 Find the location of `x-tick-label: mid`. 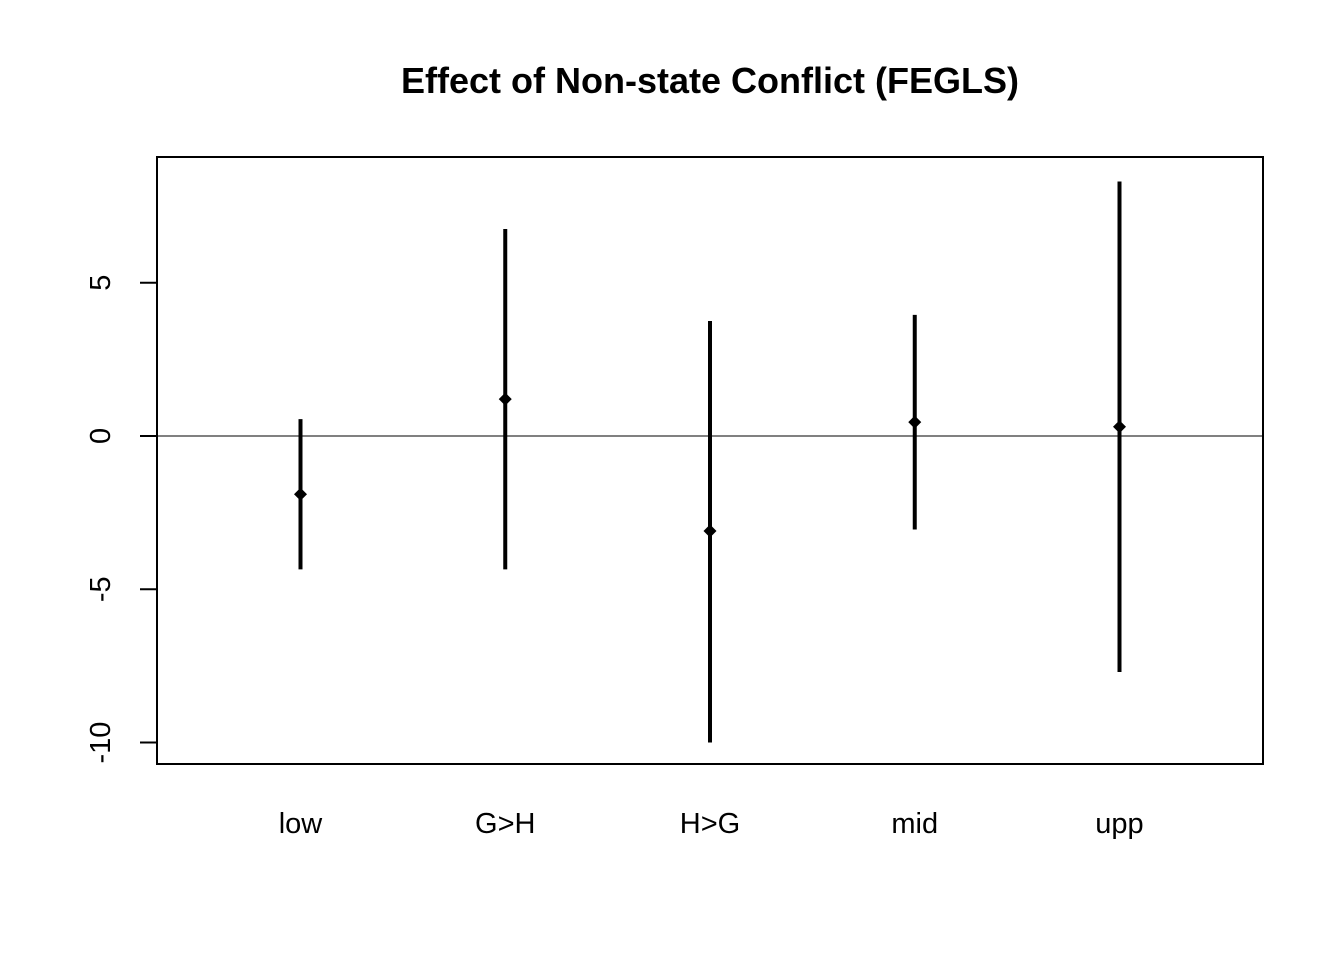

x-tick-label: mid is located at coordinates (914, 824).